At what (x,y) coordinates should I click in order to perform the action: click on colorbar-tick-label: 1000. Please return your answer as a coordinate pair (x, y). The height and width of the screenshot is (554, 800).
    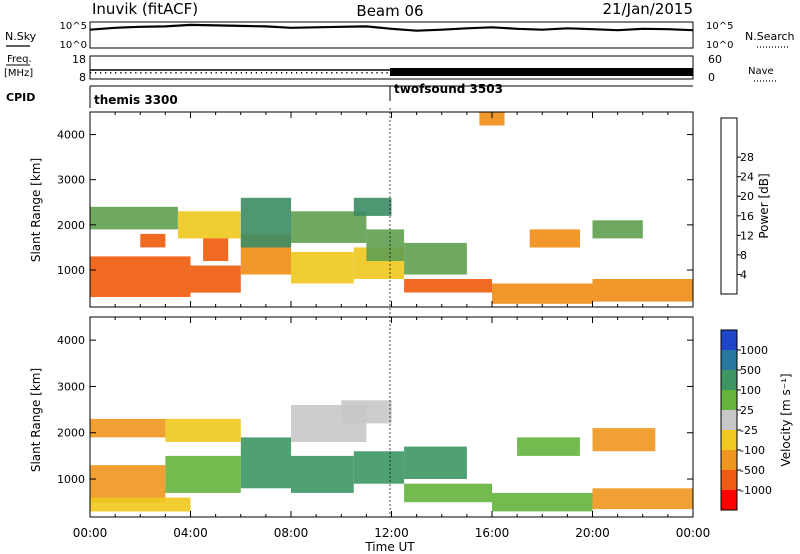
    Looking at the image, I should click on (754, 350).